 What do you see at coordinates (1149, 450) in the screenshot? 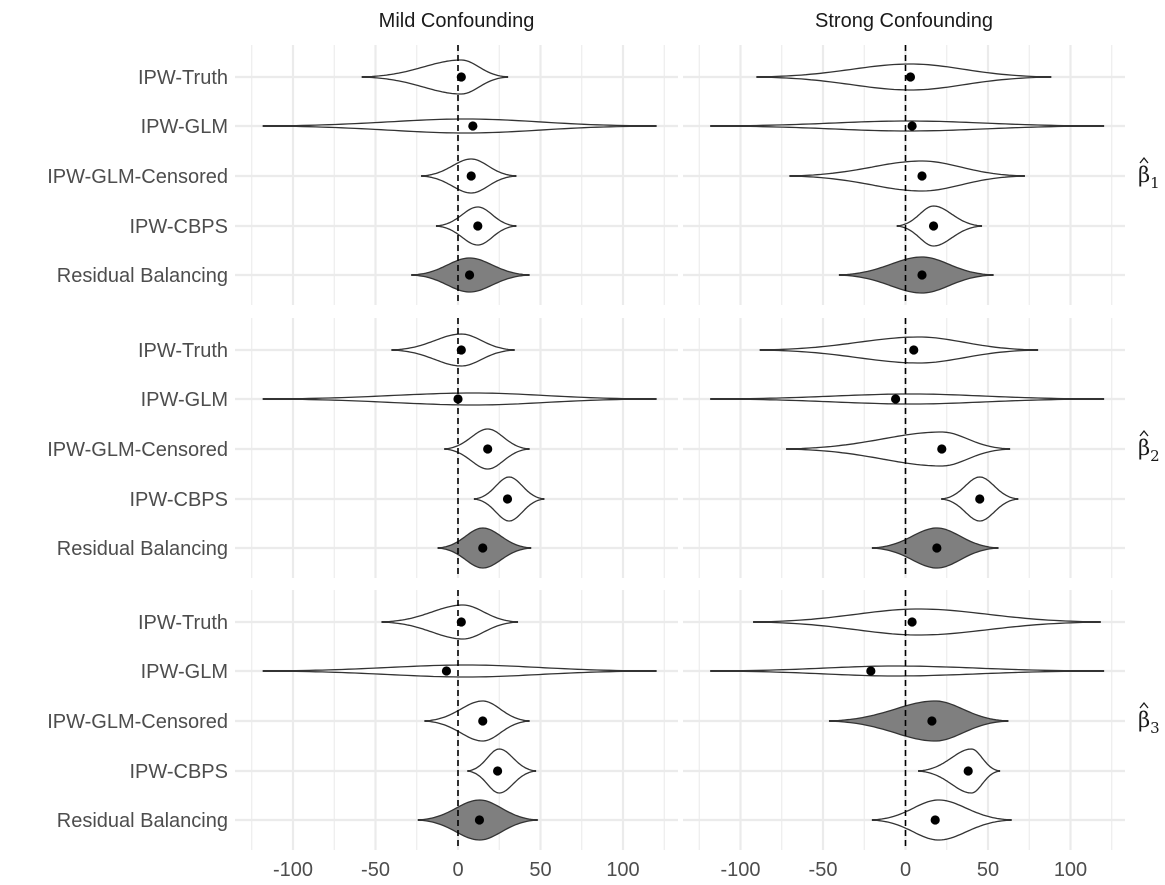
I see `row-strip-label: β2` at bounding box center [1149, 450].